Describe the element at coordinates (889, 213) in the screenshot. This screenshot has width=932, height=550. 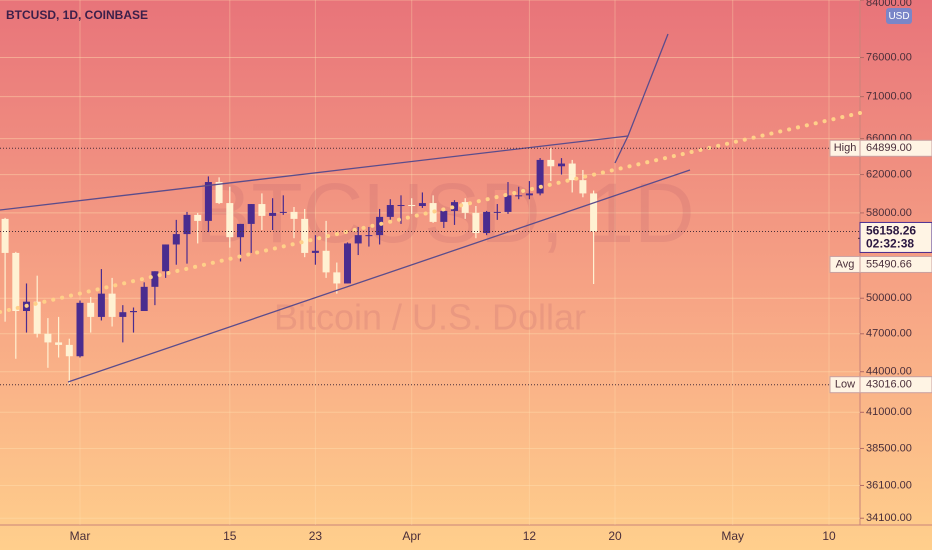
I see `y-tick-label: 58000.00` at that location.